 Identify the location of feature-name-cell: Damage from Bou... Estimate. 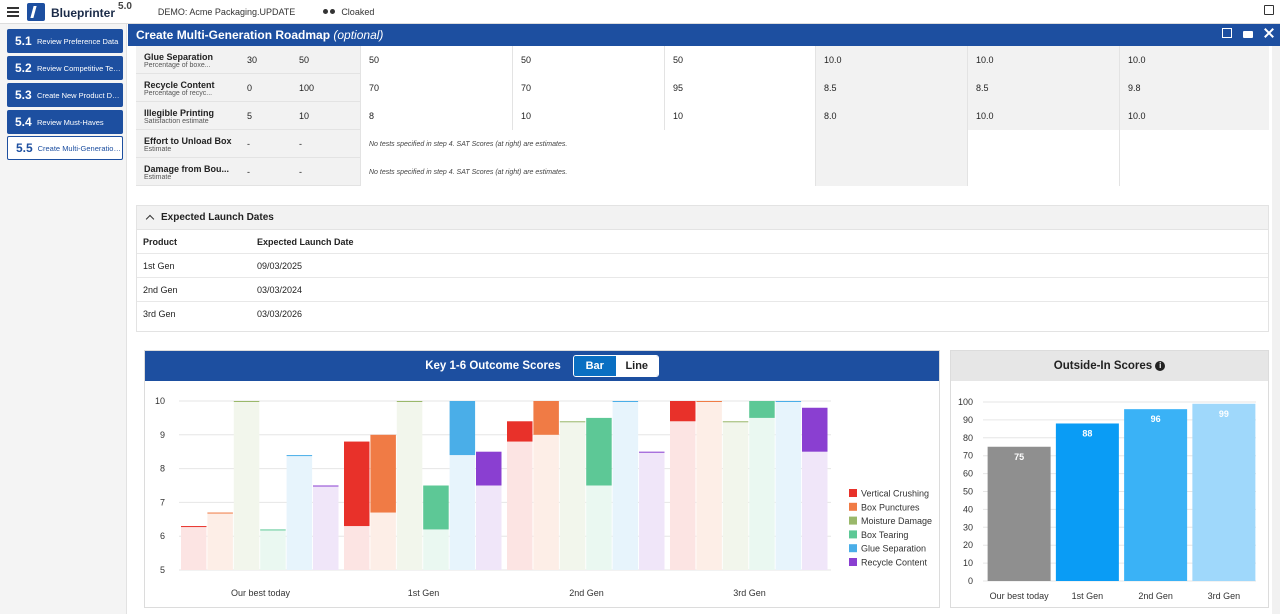
(191, 172).